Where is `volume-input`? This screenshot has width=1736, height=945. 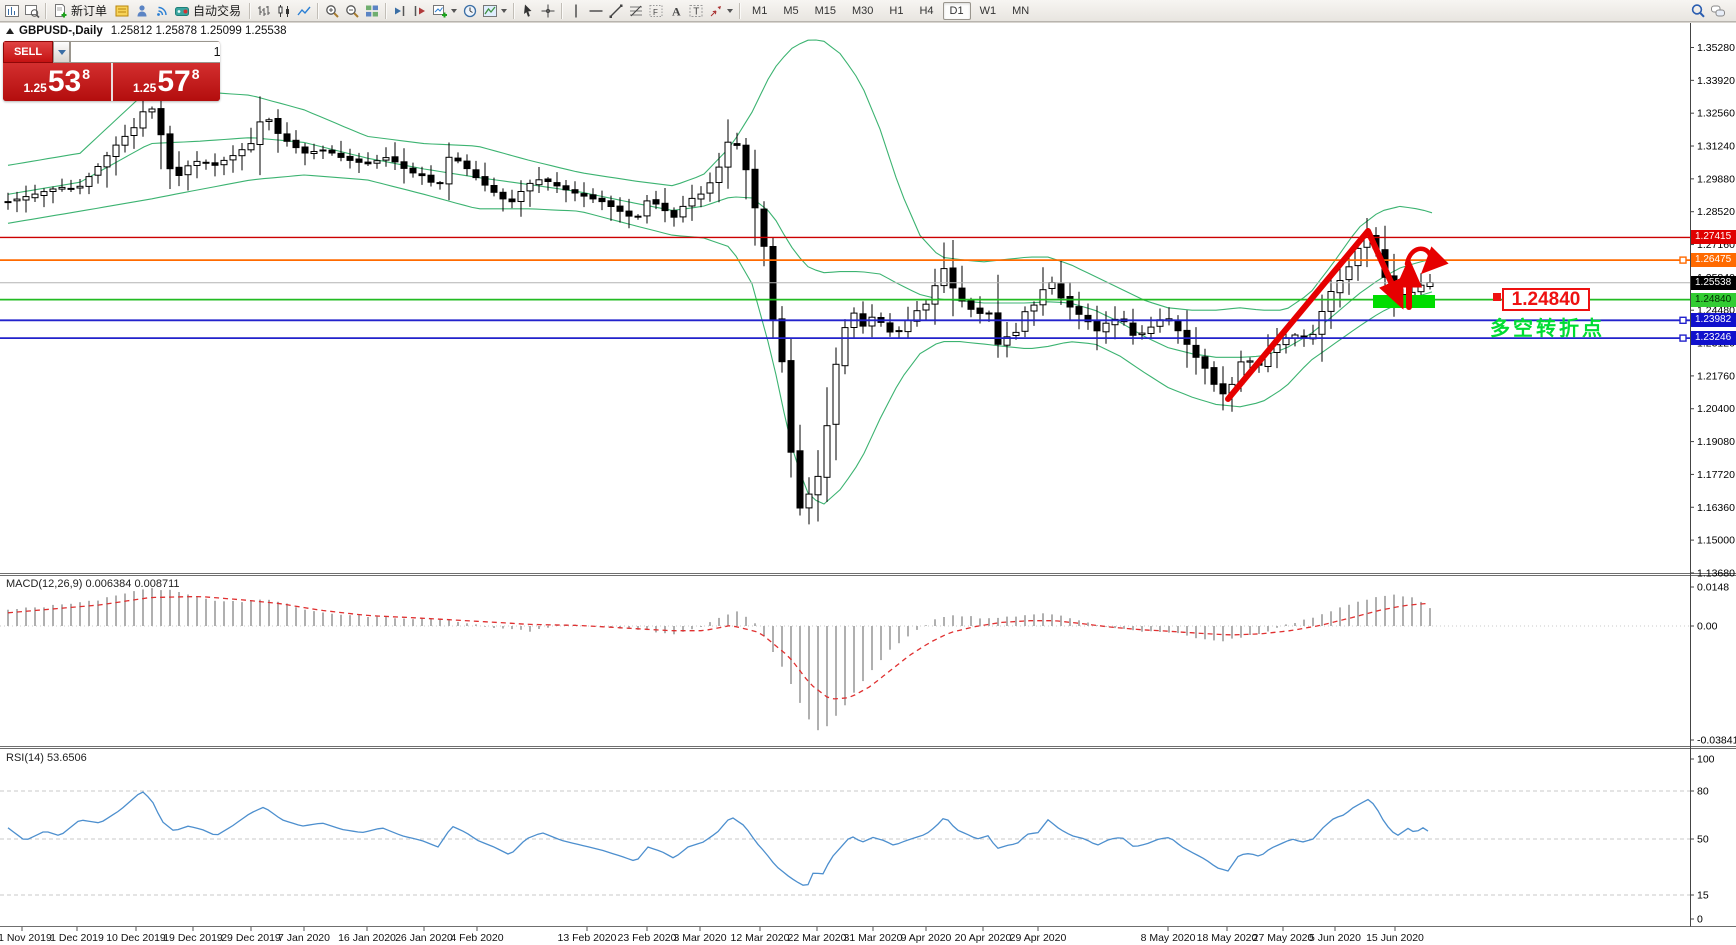
volume-input is located at coordinates (145, 52).